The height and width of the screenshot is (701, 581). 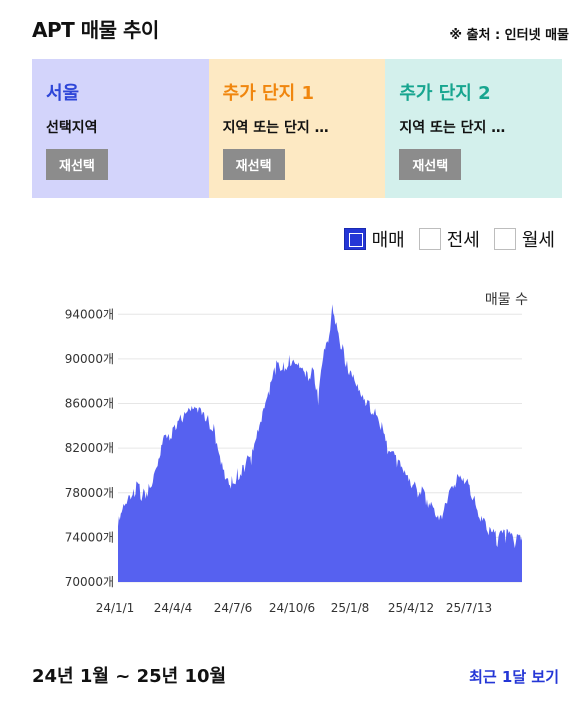 I want to click on legend-label-monthly: 월세, so click(x=538, y=240).